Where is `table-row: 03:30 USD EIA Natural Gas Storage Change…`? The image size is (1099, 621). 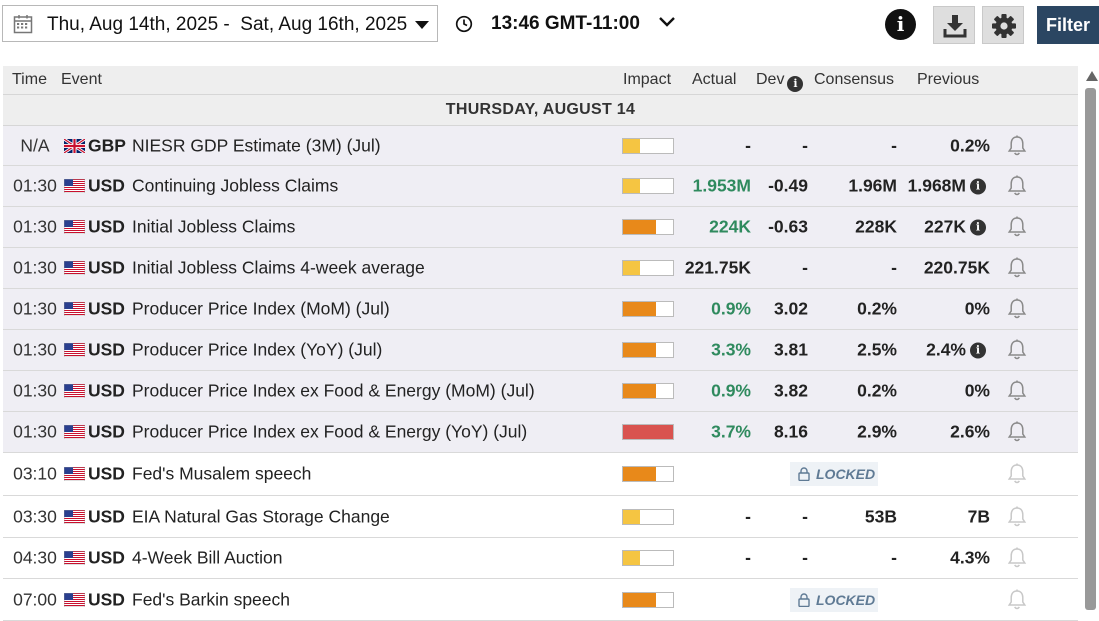 table-row: 03:30 USD EIA Natural Gas Storage Change… is located at coordinates (540, 517).